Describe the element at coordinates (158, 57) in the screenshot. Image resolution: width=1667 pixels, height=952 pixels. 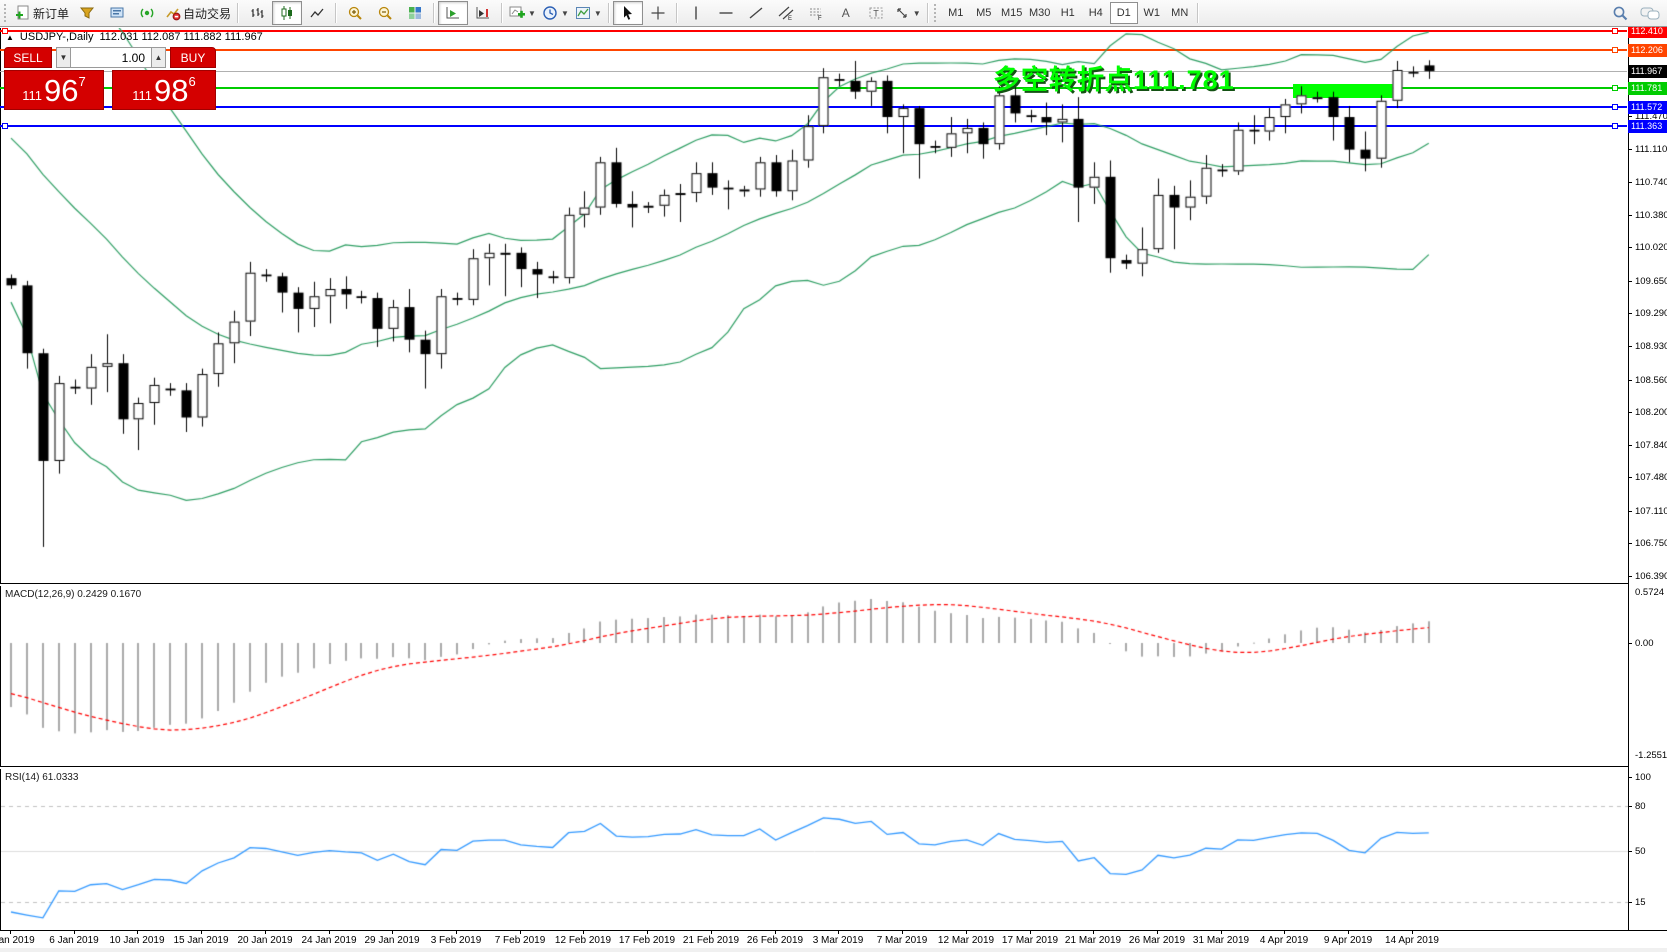
I see `volume-increase-button: ▲` at that location.